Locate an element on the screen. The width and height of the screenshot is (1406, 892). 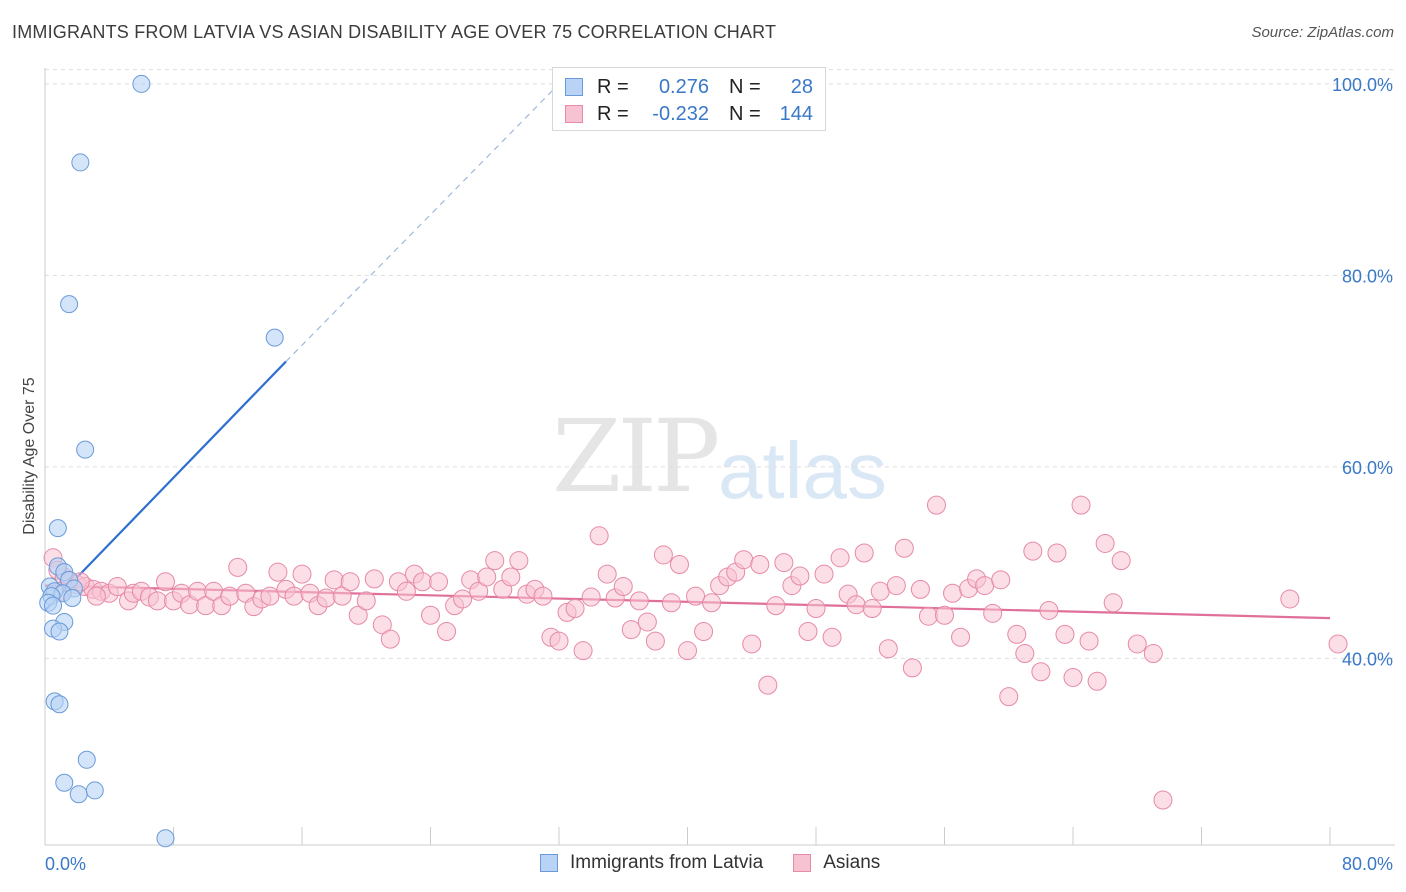
asians-legend-label: Asians is located at coordinates (852, 862).